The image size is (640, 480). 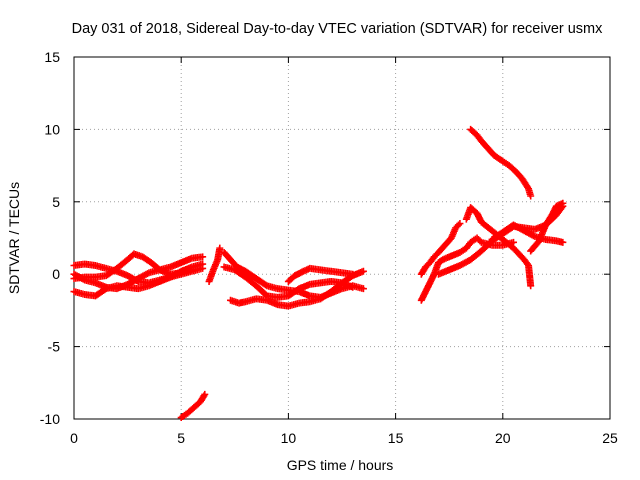 I want to click on series-trace-g, so click(x=288, y=282).